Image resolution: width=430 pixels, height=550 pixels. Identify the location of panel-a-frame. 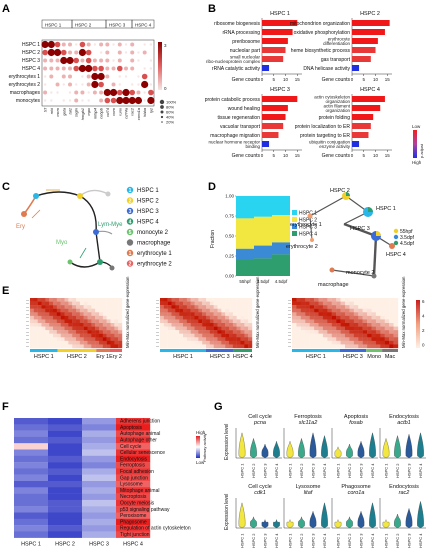
(98, 73).